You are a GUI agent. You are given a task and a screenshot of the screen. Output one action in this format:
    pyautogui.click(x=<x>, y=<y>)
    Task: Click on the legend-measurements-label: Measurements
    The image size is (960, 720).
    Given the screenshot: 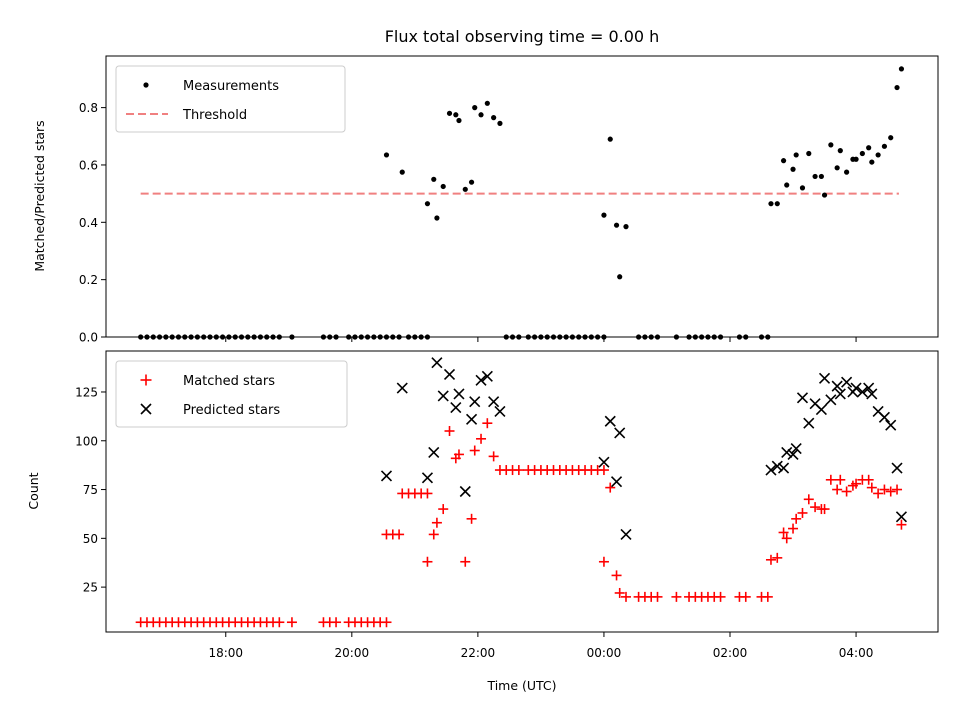 What is the action you would take?
    pyautogui.click(x=231, y=86)
    